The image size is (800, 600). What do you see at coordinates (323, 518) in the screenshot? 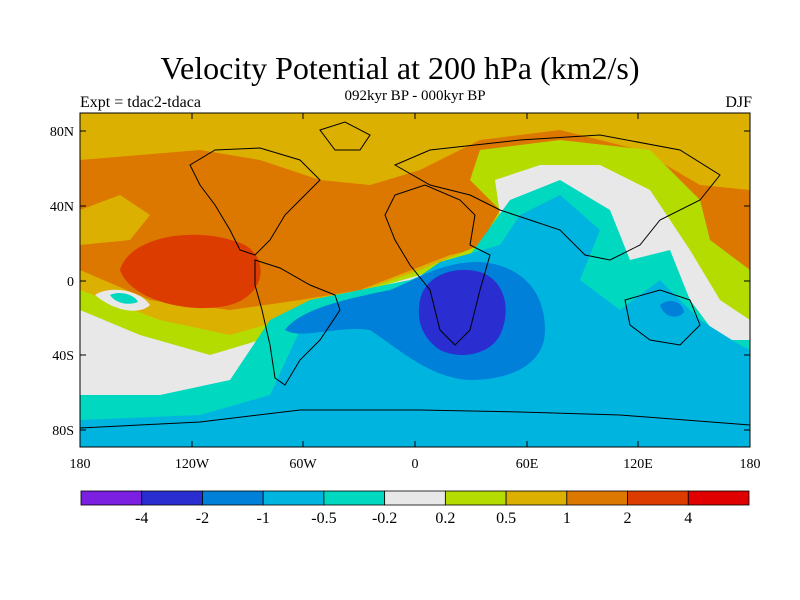
I see `colorbar-label: -0.5` at bounding box center [323, 518].